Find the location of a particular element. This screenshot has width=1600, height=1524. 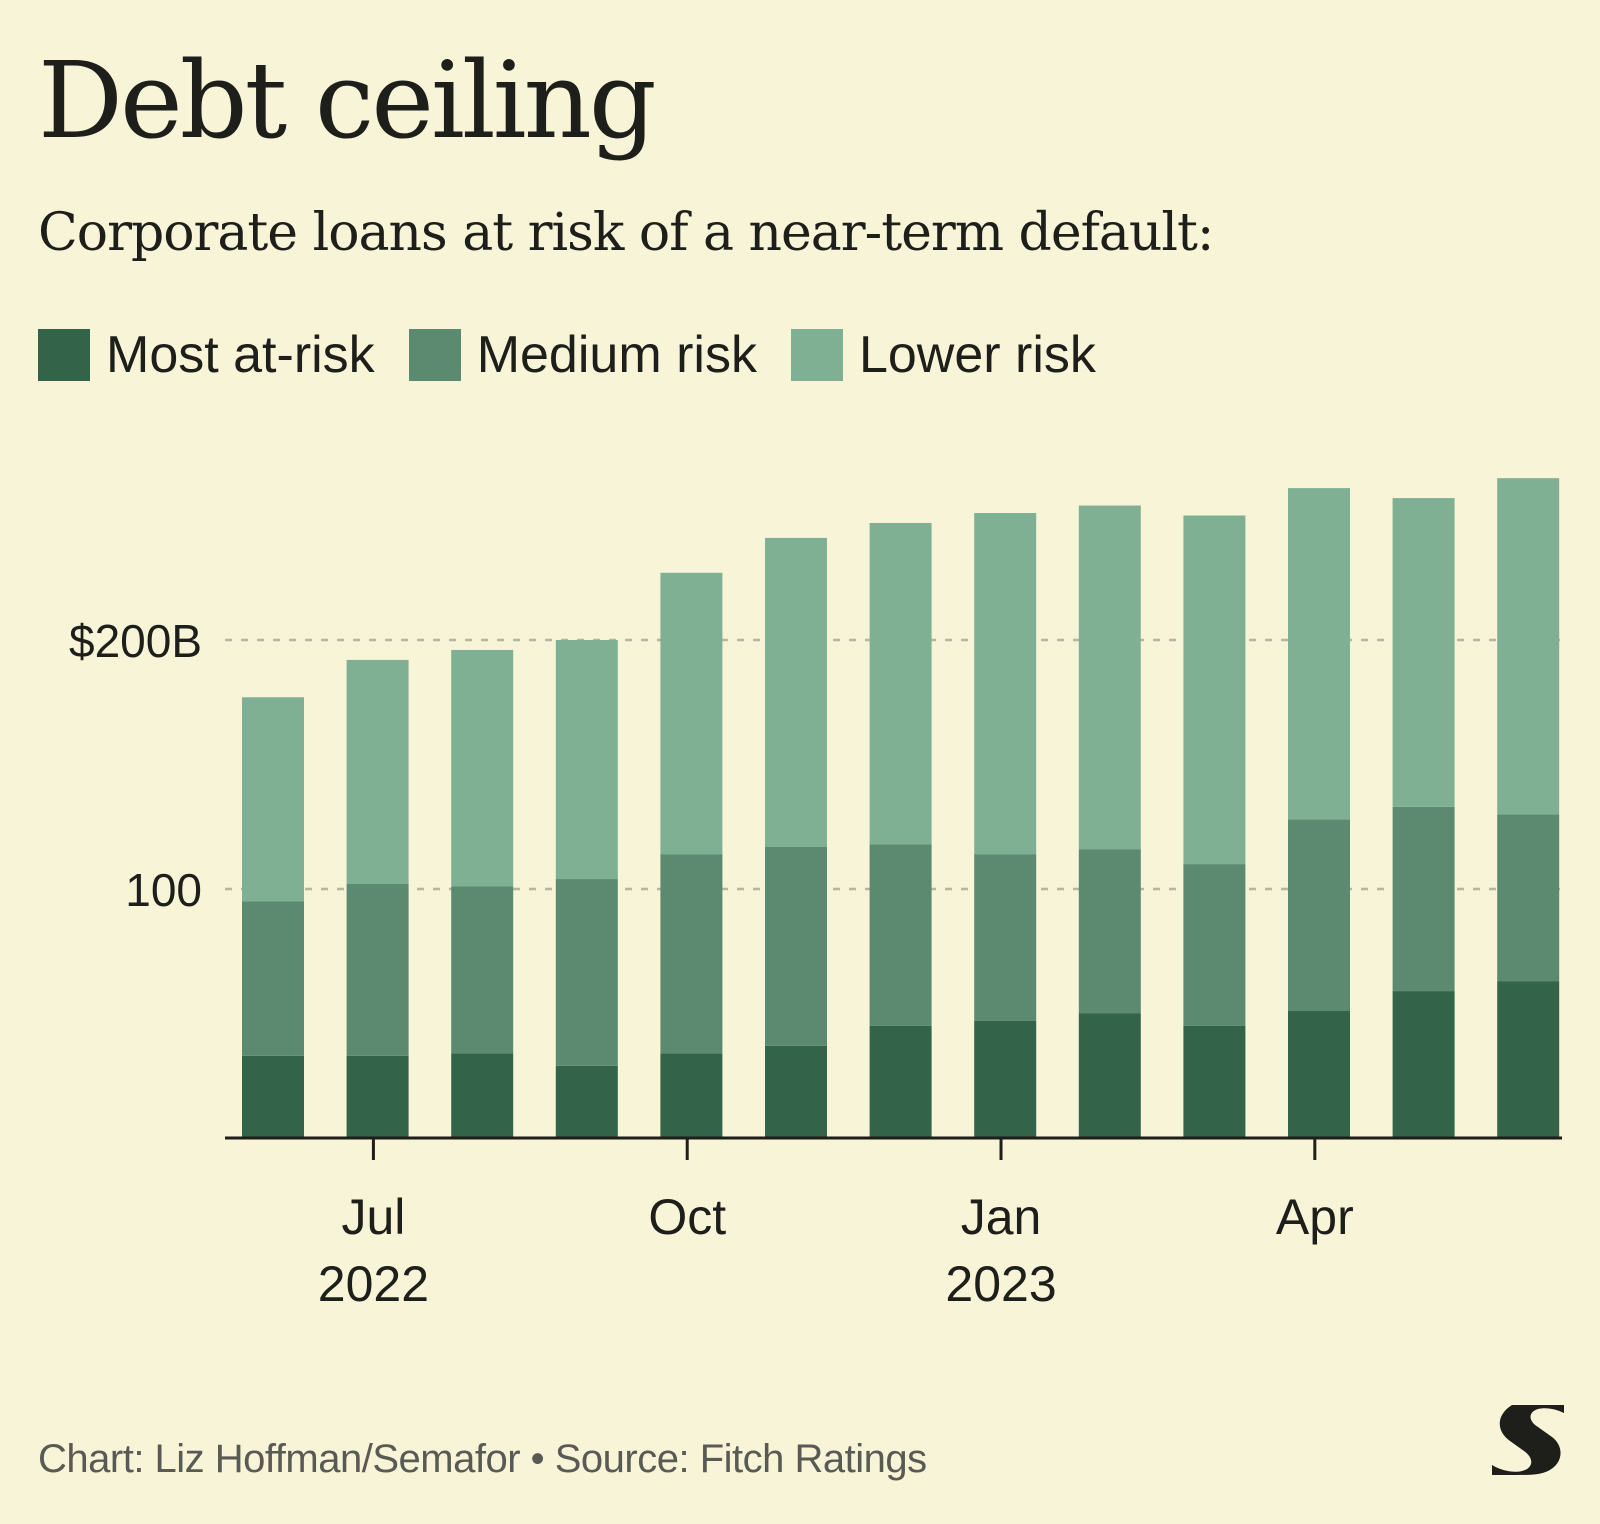

legend: Most at-risk Medium risk Lower risk is located at coordinates (584, 355).